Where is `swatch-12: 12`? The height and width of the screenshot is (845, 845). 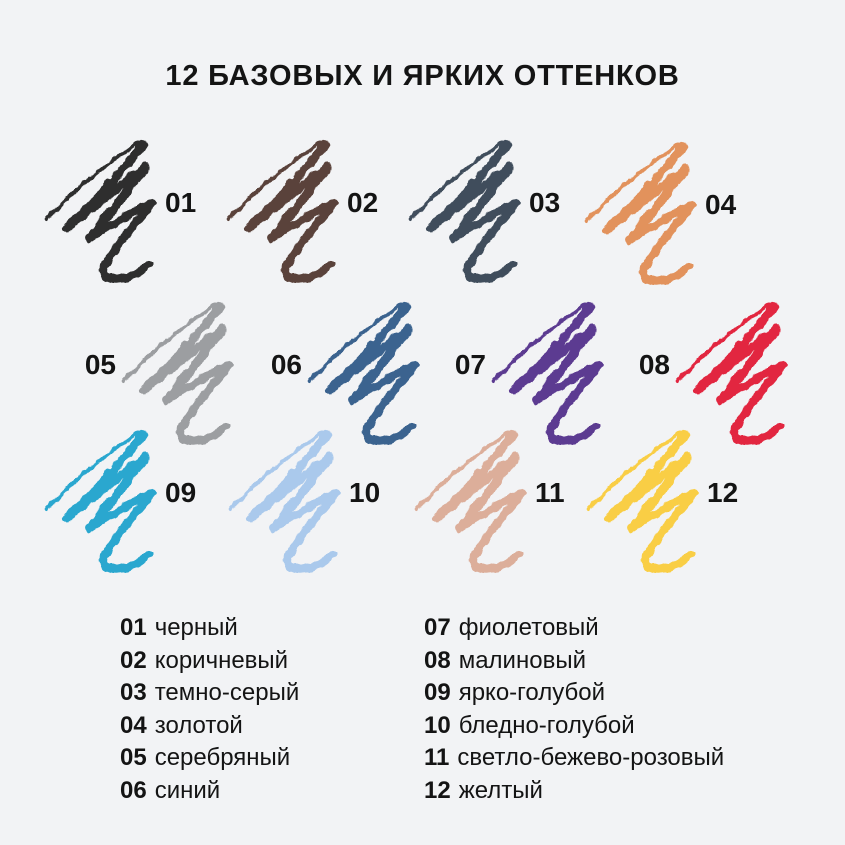
swatch-12: 12 is located at coordinates (666, 500).